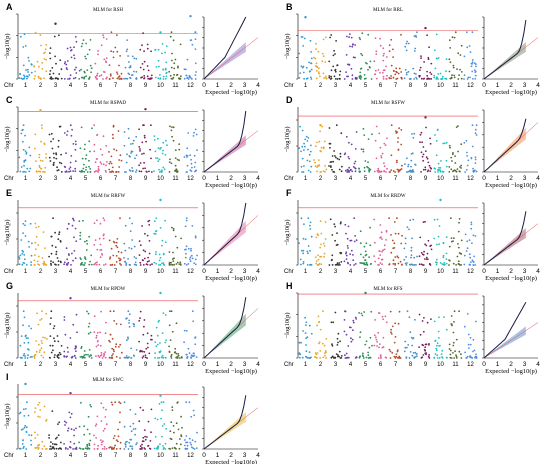 The width and height of the screenshot is (550, 464). I want to click on manhattan-ylabel: −log10(p), so click(7, 232).